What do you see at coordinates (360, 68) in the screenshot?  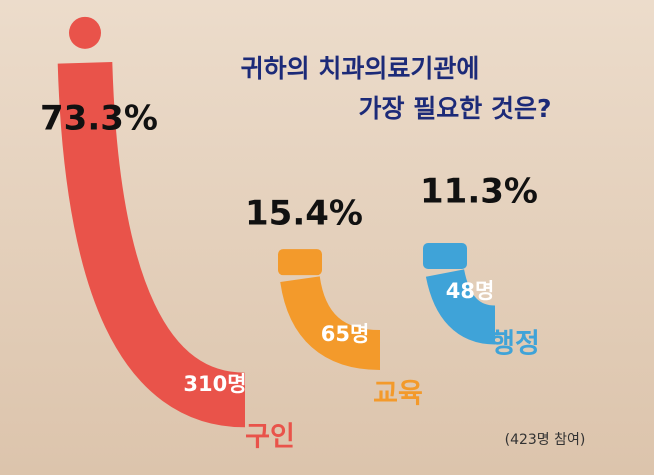 I see `title-line: 귀하의 치과의료기관에` at bounding box center [360, 68].